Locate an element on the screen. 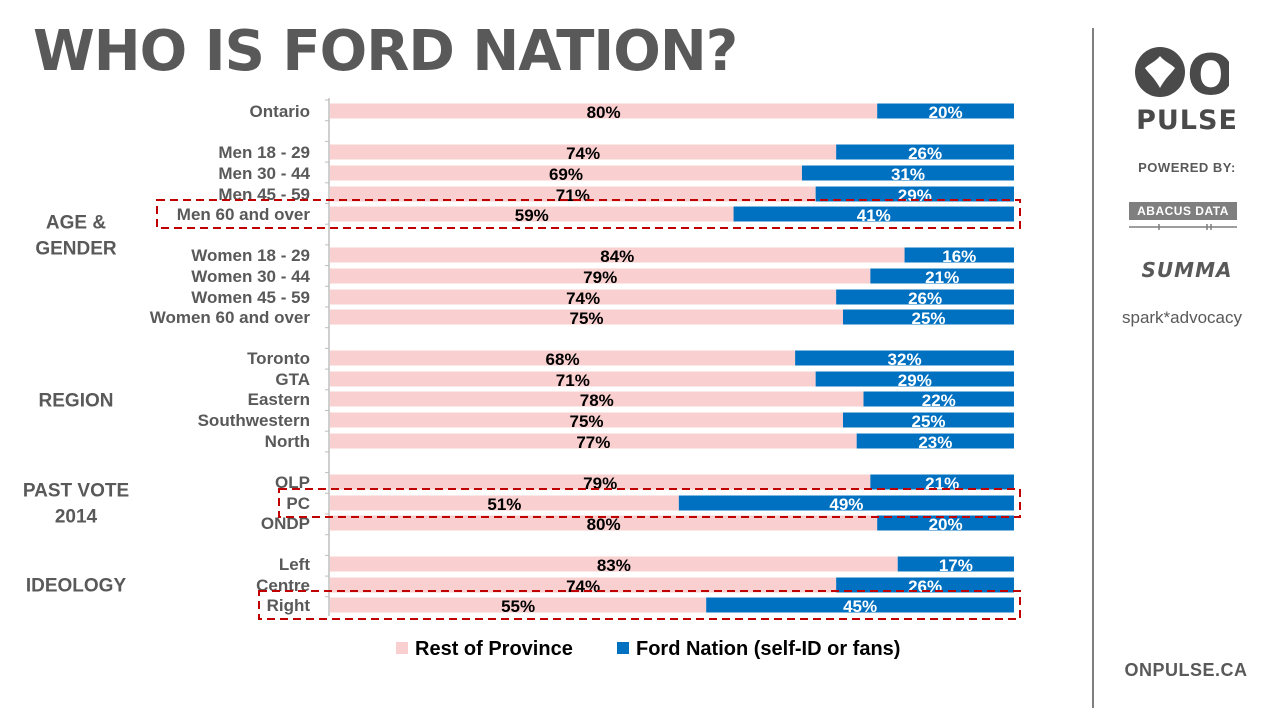 The image size is (1280, 720). category-label: Men 60 and over is located at coordinates (244, 214).